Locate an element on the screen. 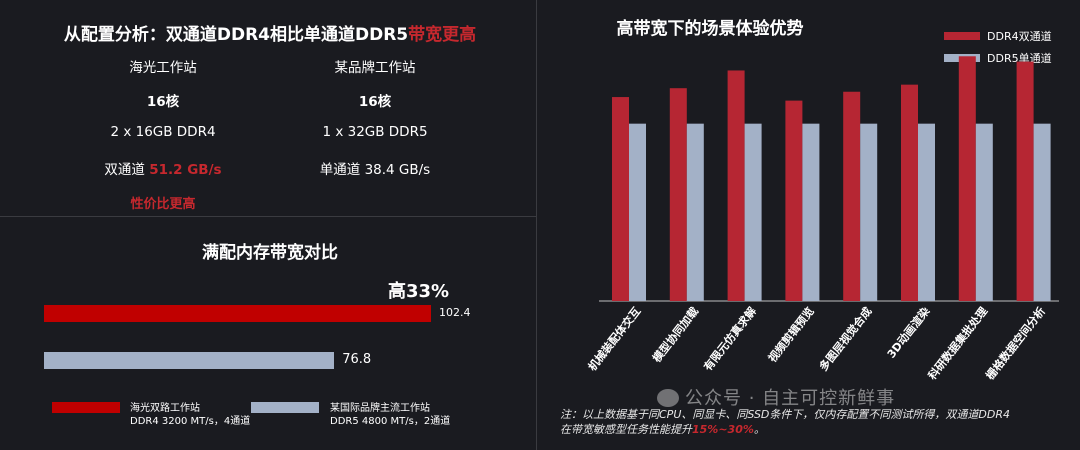 This screenshot has width=1080, height=450. legend-swatch-ddr4 is located at coordinates (962, 36).